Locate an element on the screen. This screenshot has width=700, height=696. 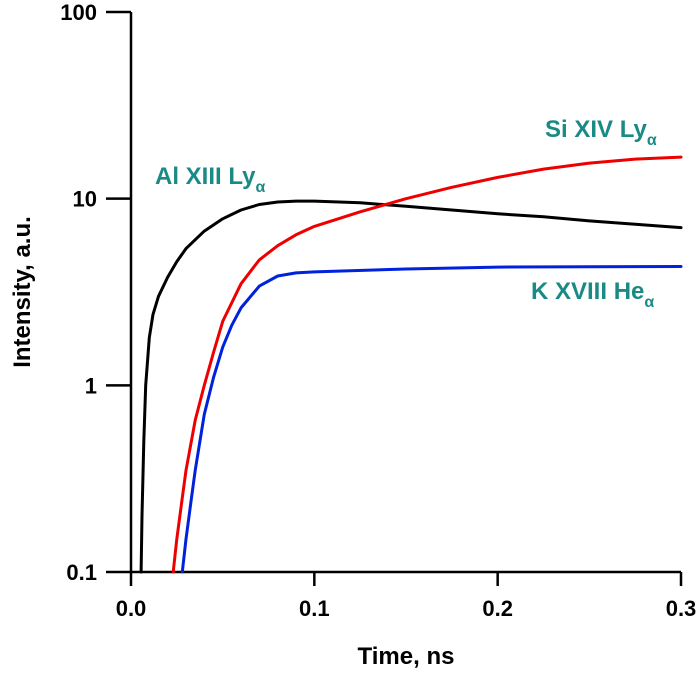
x-tick-label: 0.0 is located at coordinates (131, 608).